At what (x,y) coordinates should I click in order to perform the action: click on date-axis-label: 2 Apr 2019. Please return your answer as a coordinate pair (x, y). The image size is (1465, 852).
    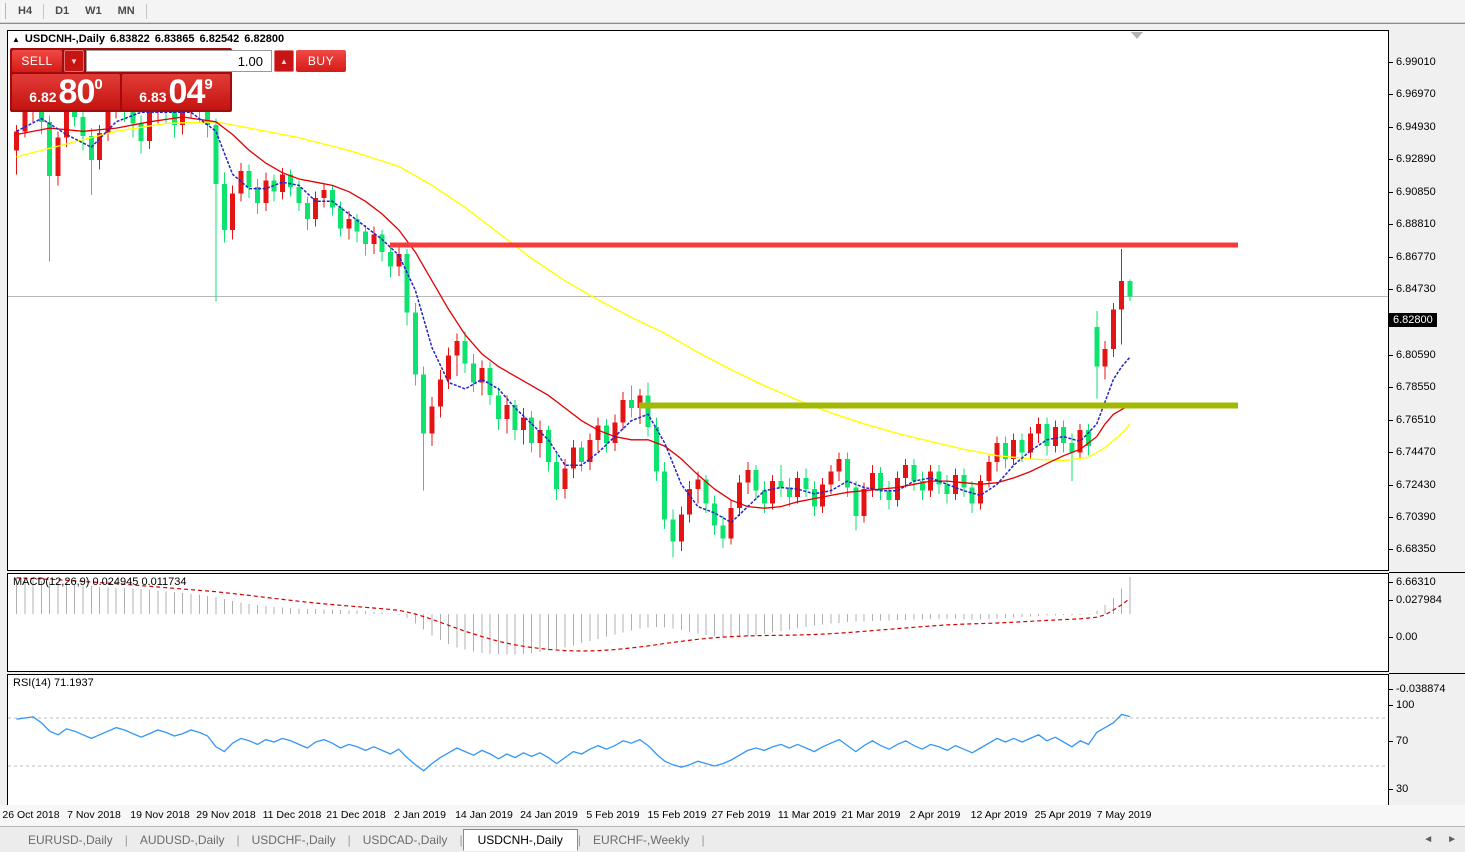
    Looking at the image, I should click on (935, 815).